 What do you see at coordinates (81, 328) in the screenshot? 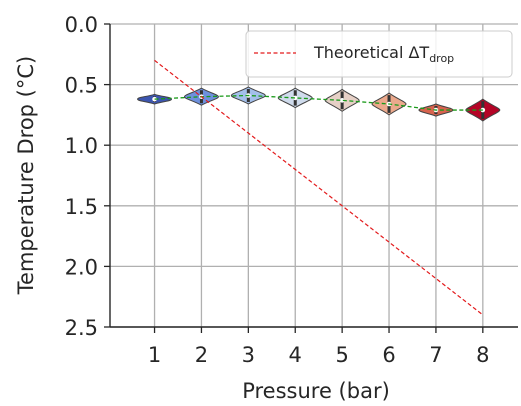
I see `y-tick-label: 2.5` at bounding box center [81, 328].